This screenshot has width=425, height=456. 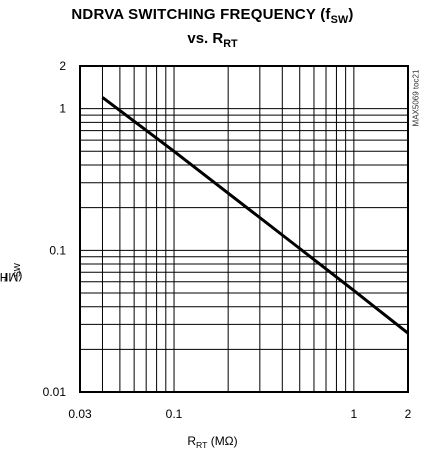 I want to click on y-tick-label: 0.1, so click(x=57, y=250).